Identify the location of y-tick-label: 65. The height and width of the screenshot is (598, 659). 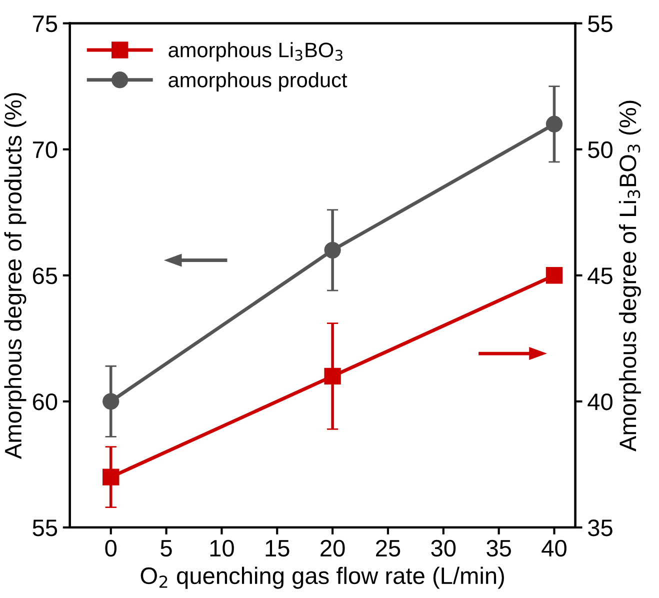
(45, 275).